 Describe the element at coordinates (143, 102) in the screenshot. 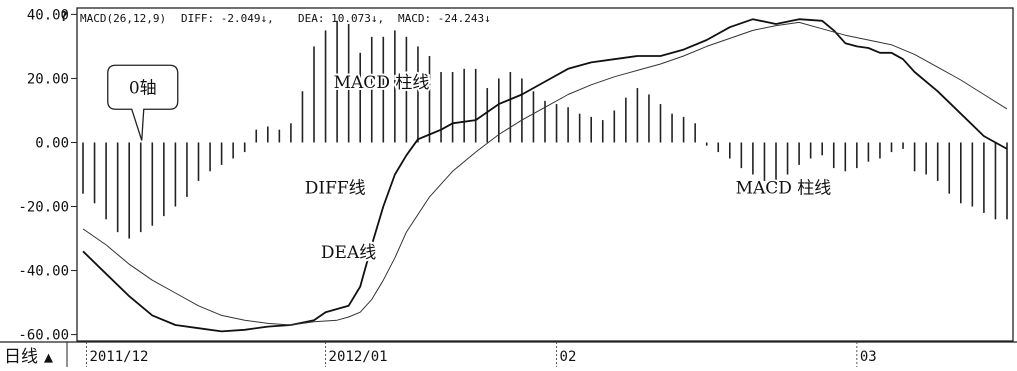

I see `zero-axis-callout` at that location.